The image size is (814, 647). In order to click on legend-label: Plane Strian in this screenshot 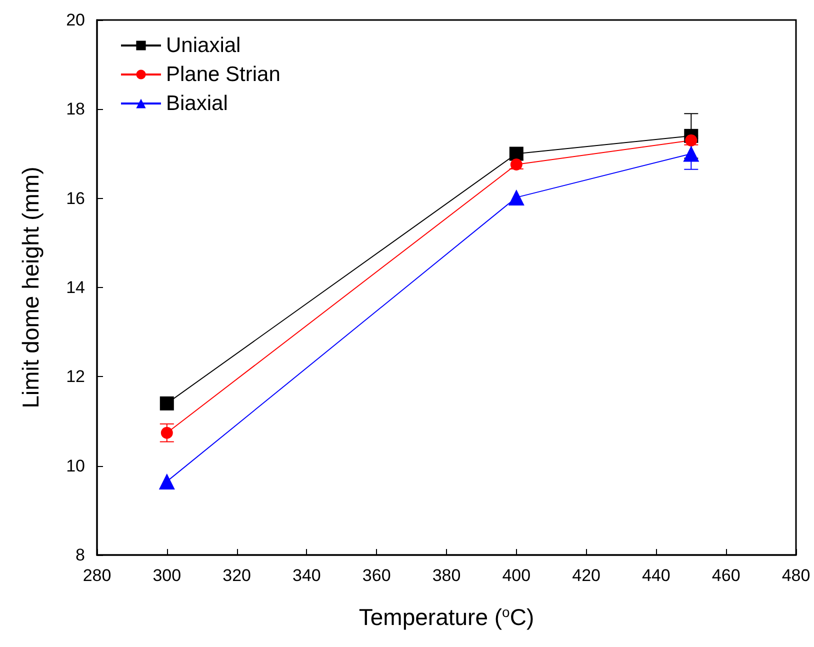, I will do `click(223, 74)`.